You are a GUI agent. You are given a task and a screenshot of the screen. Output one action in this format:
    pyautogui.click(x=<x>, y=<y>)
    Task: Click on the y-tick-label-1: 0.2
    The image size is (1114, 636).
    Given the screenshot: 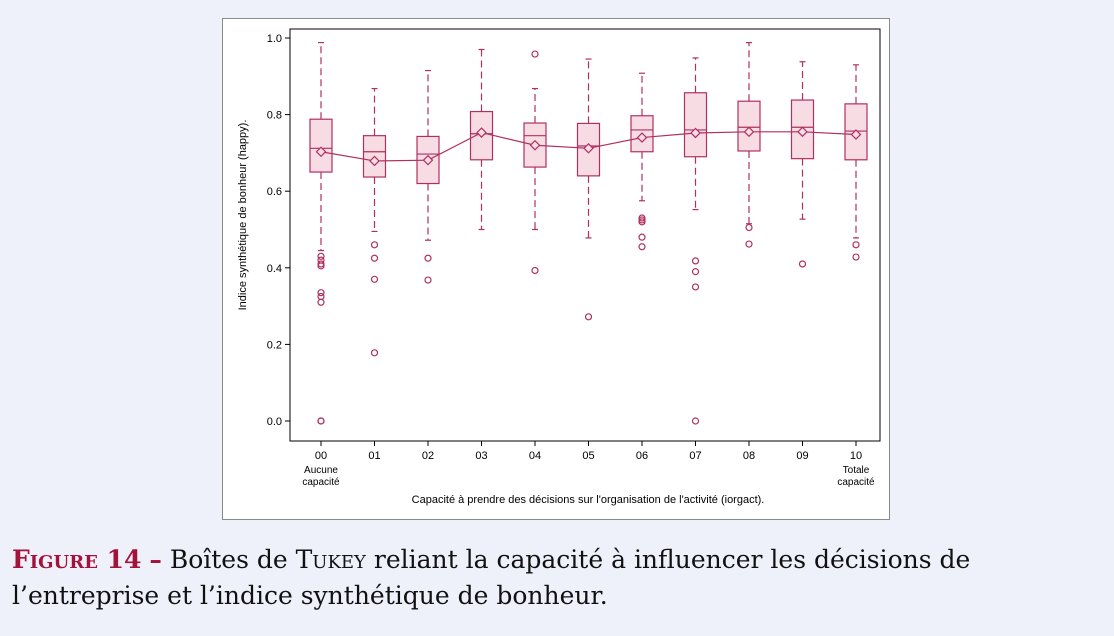 What is the action you would take?
    pyautogui.click(x=274, y=345)
    